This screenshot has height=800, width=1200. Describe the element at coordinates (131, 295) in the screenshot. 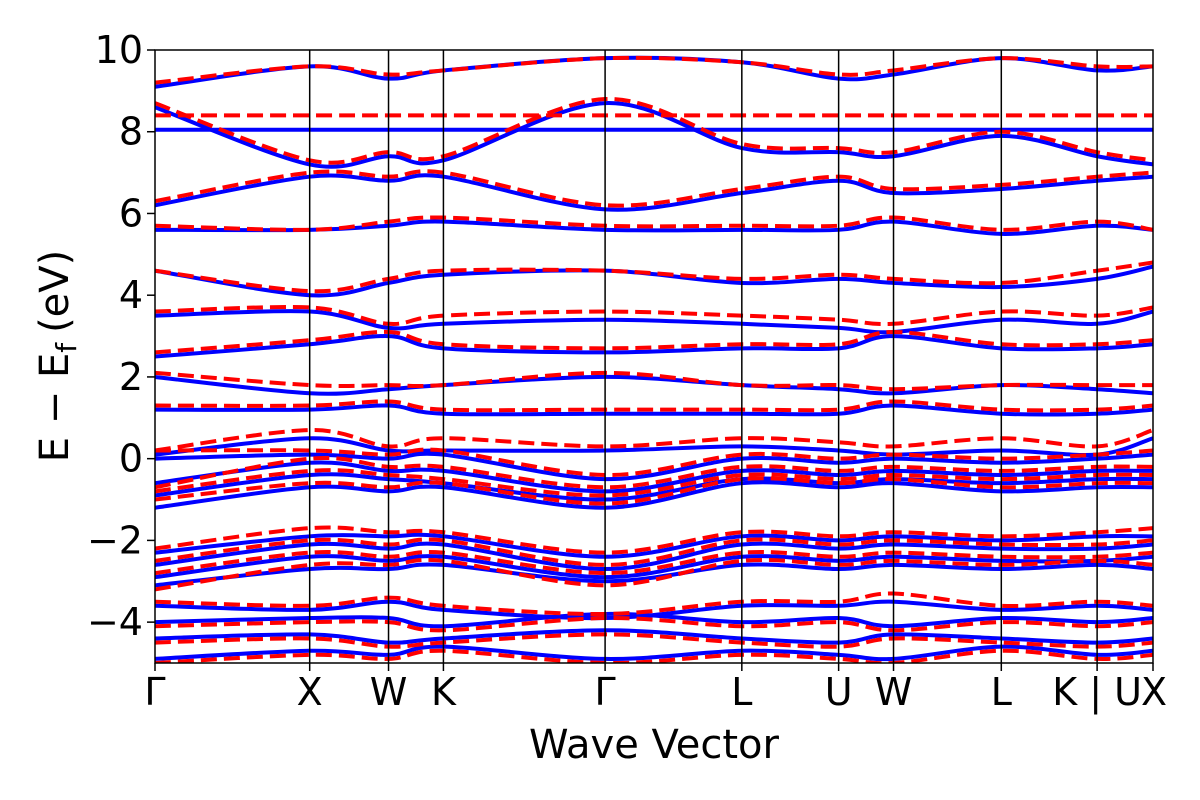

I see `y-tick-label: 4` at that location.